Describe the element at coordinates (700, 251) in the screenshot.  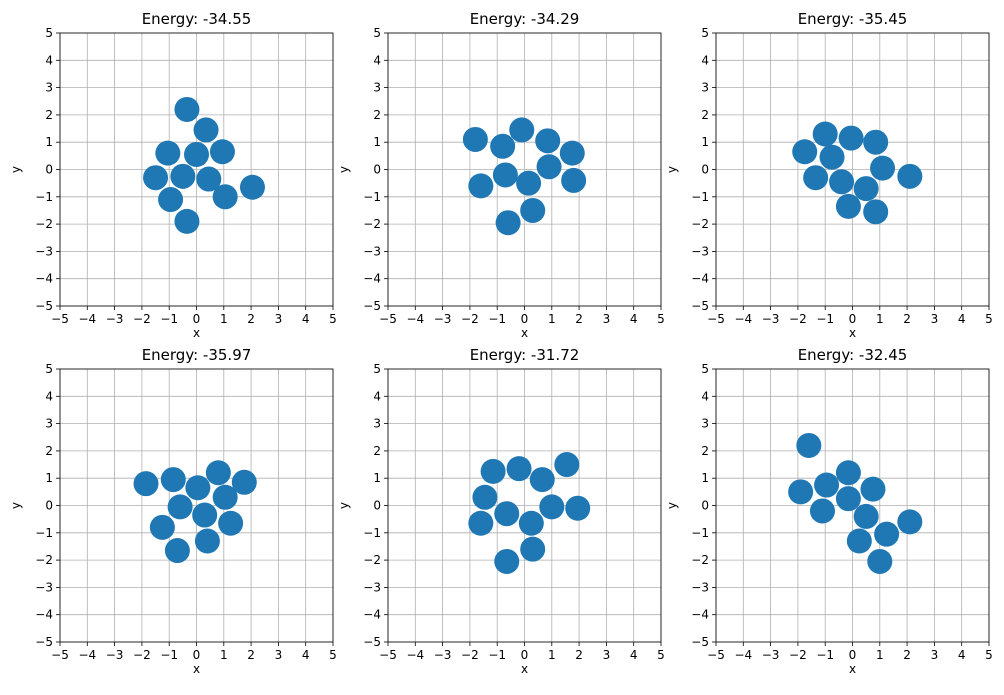
I see `y-tick-label: −3` at that location.